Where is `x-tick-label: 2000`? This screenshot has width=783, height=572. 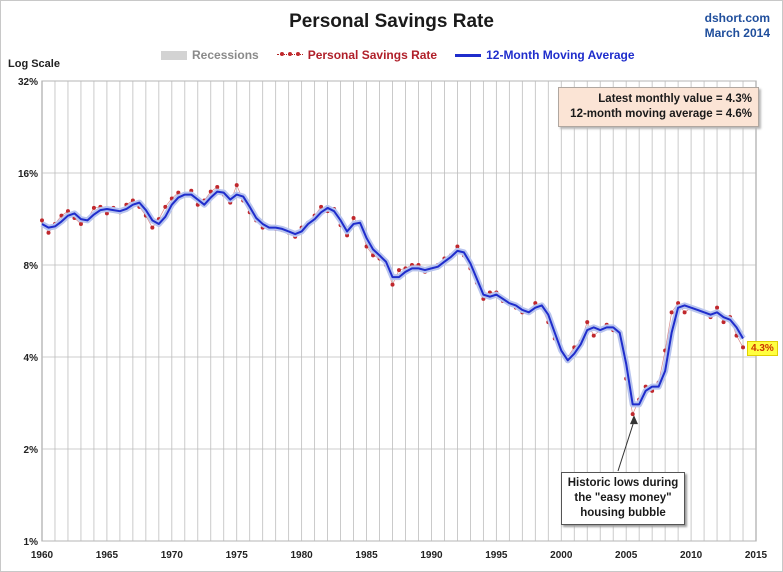 x-tick-label: 2000 is located at coordinates (561, 555).